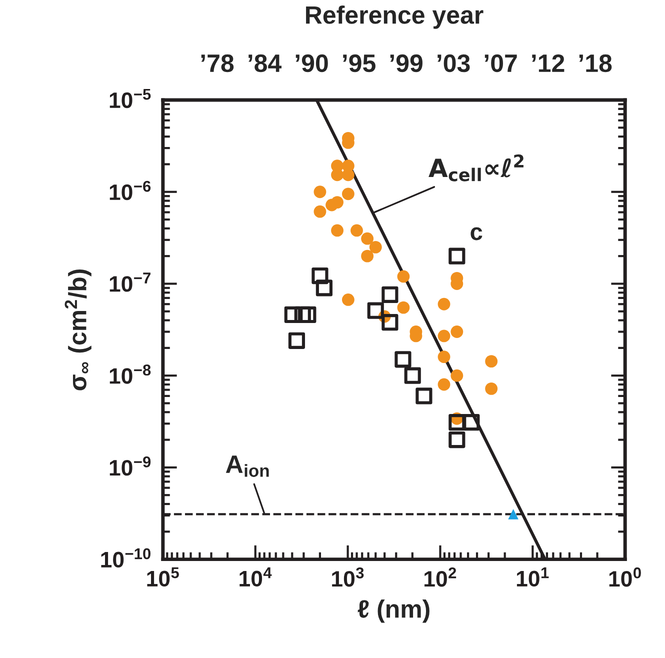  I want to click on x-tick-label: 10$^{4}$, so click(256, 577).